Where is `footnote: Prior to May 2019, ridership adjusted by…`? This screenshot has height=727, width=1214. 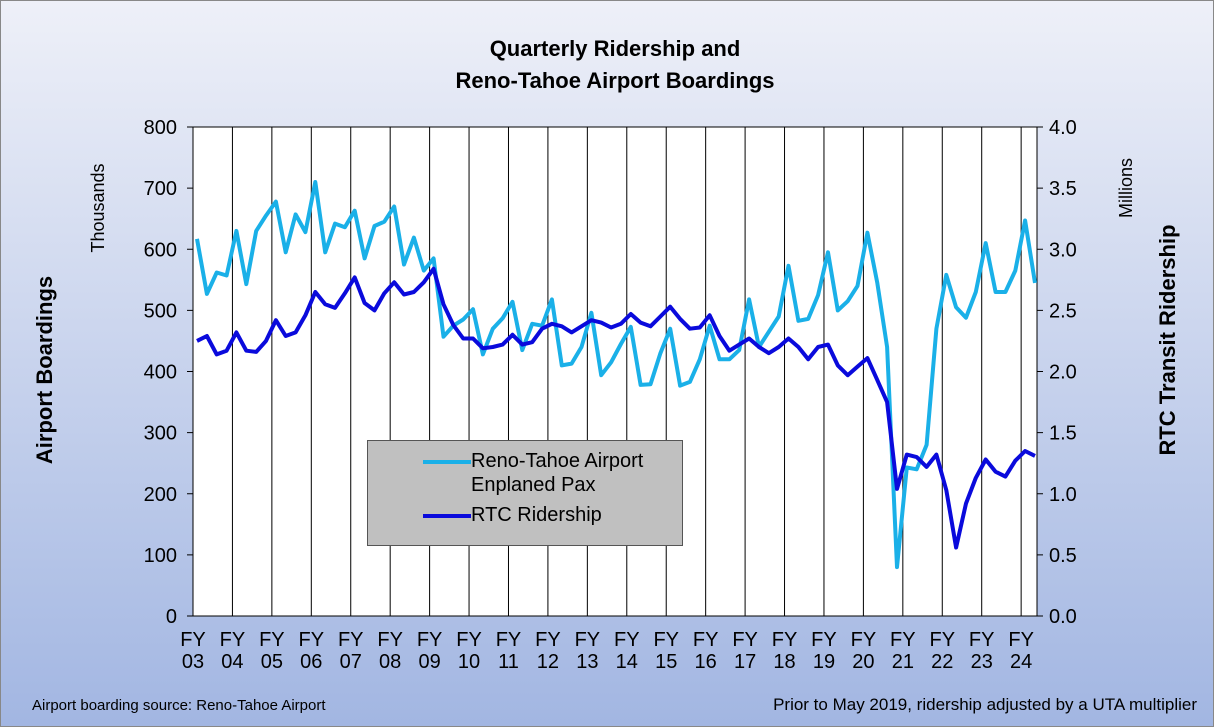
footnote: Prior to May 2019, ridership adjusted by… is located at coordinates (985, 704).